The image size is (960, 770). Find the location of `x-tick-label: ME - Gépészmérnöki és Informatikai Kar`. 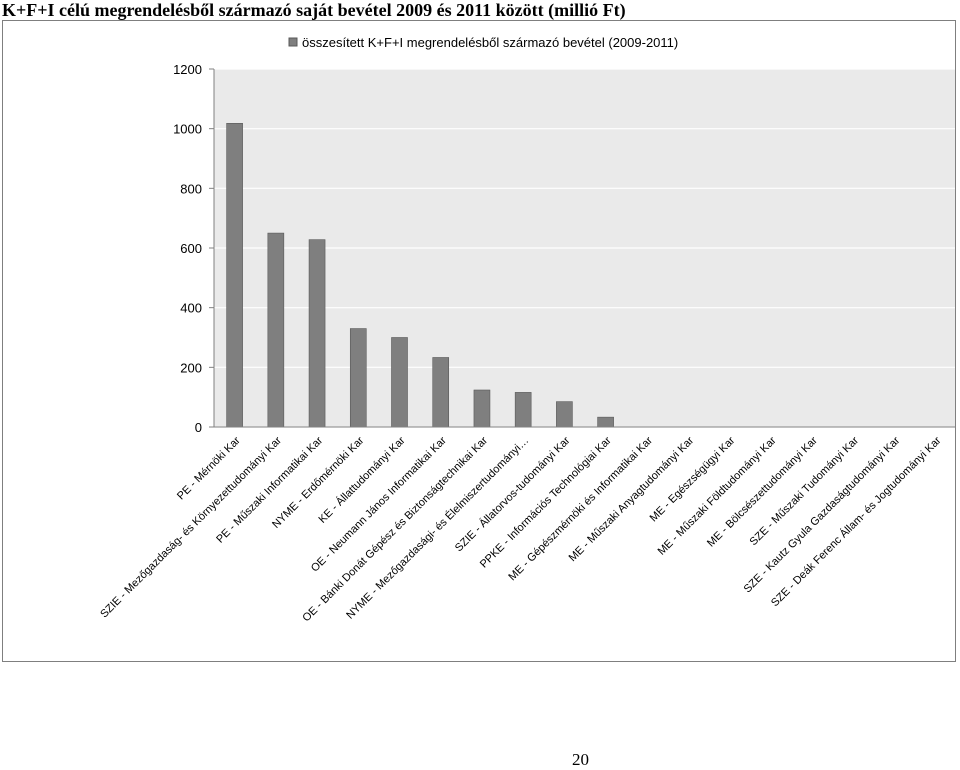

x-tick-label: ME - Gépészmérnöki és Informatikai Kar is located at coordinates (580, 508).